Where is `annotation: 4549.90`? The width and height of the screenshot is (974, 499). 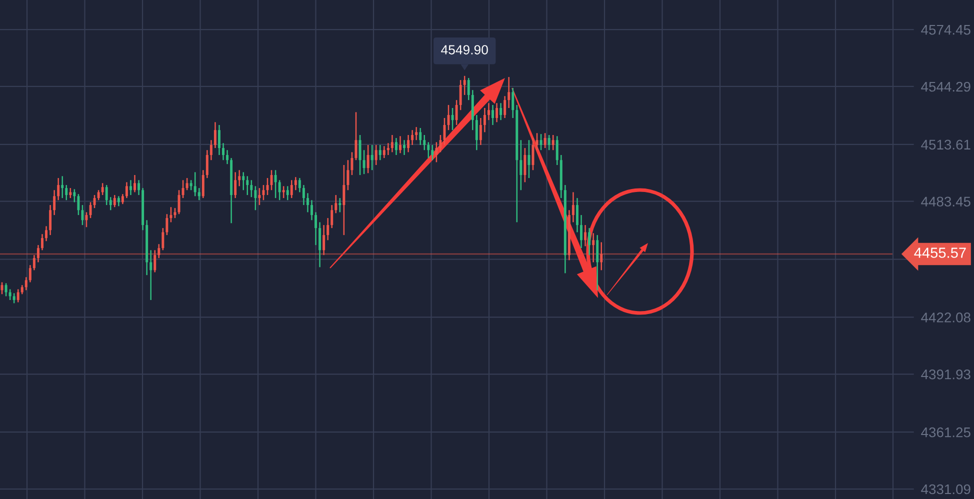
annotation: 4549.90 is located at coordinates (464, 49).